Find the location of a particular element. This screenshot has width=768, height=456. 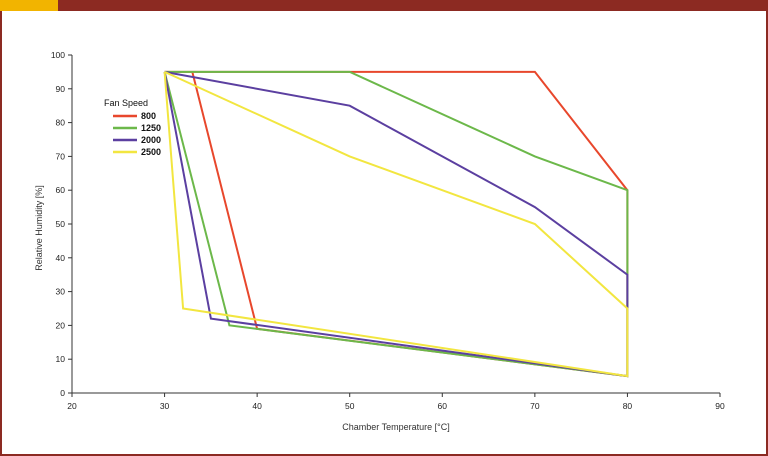

legend-label-2500: 2500 is located at coordinates (151, 152).